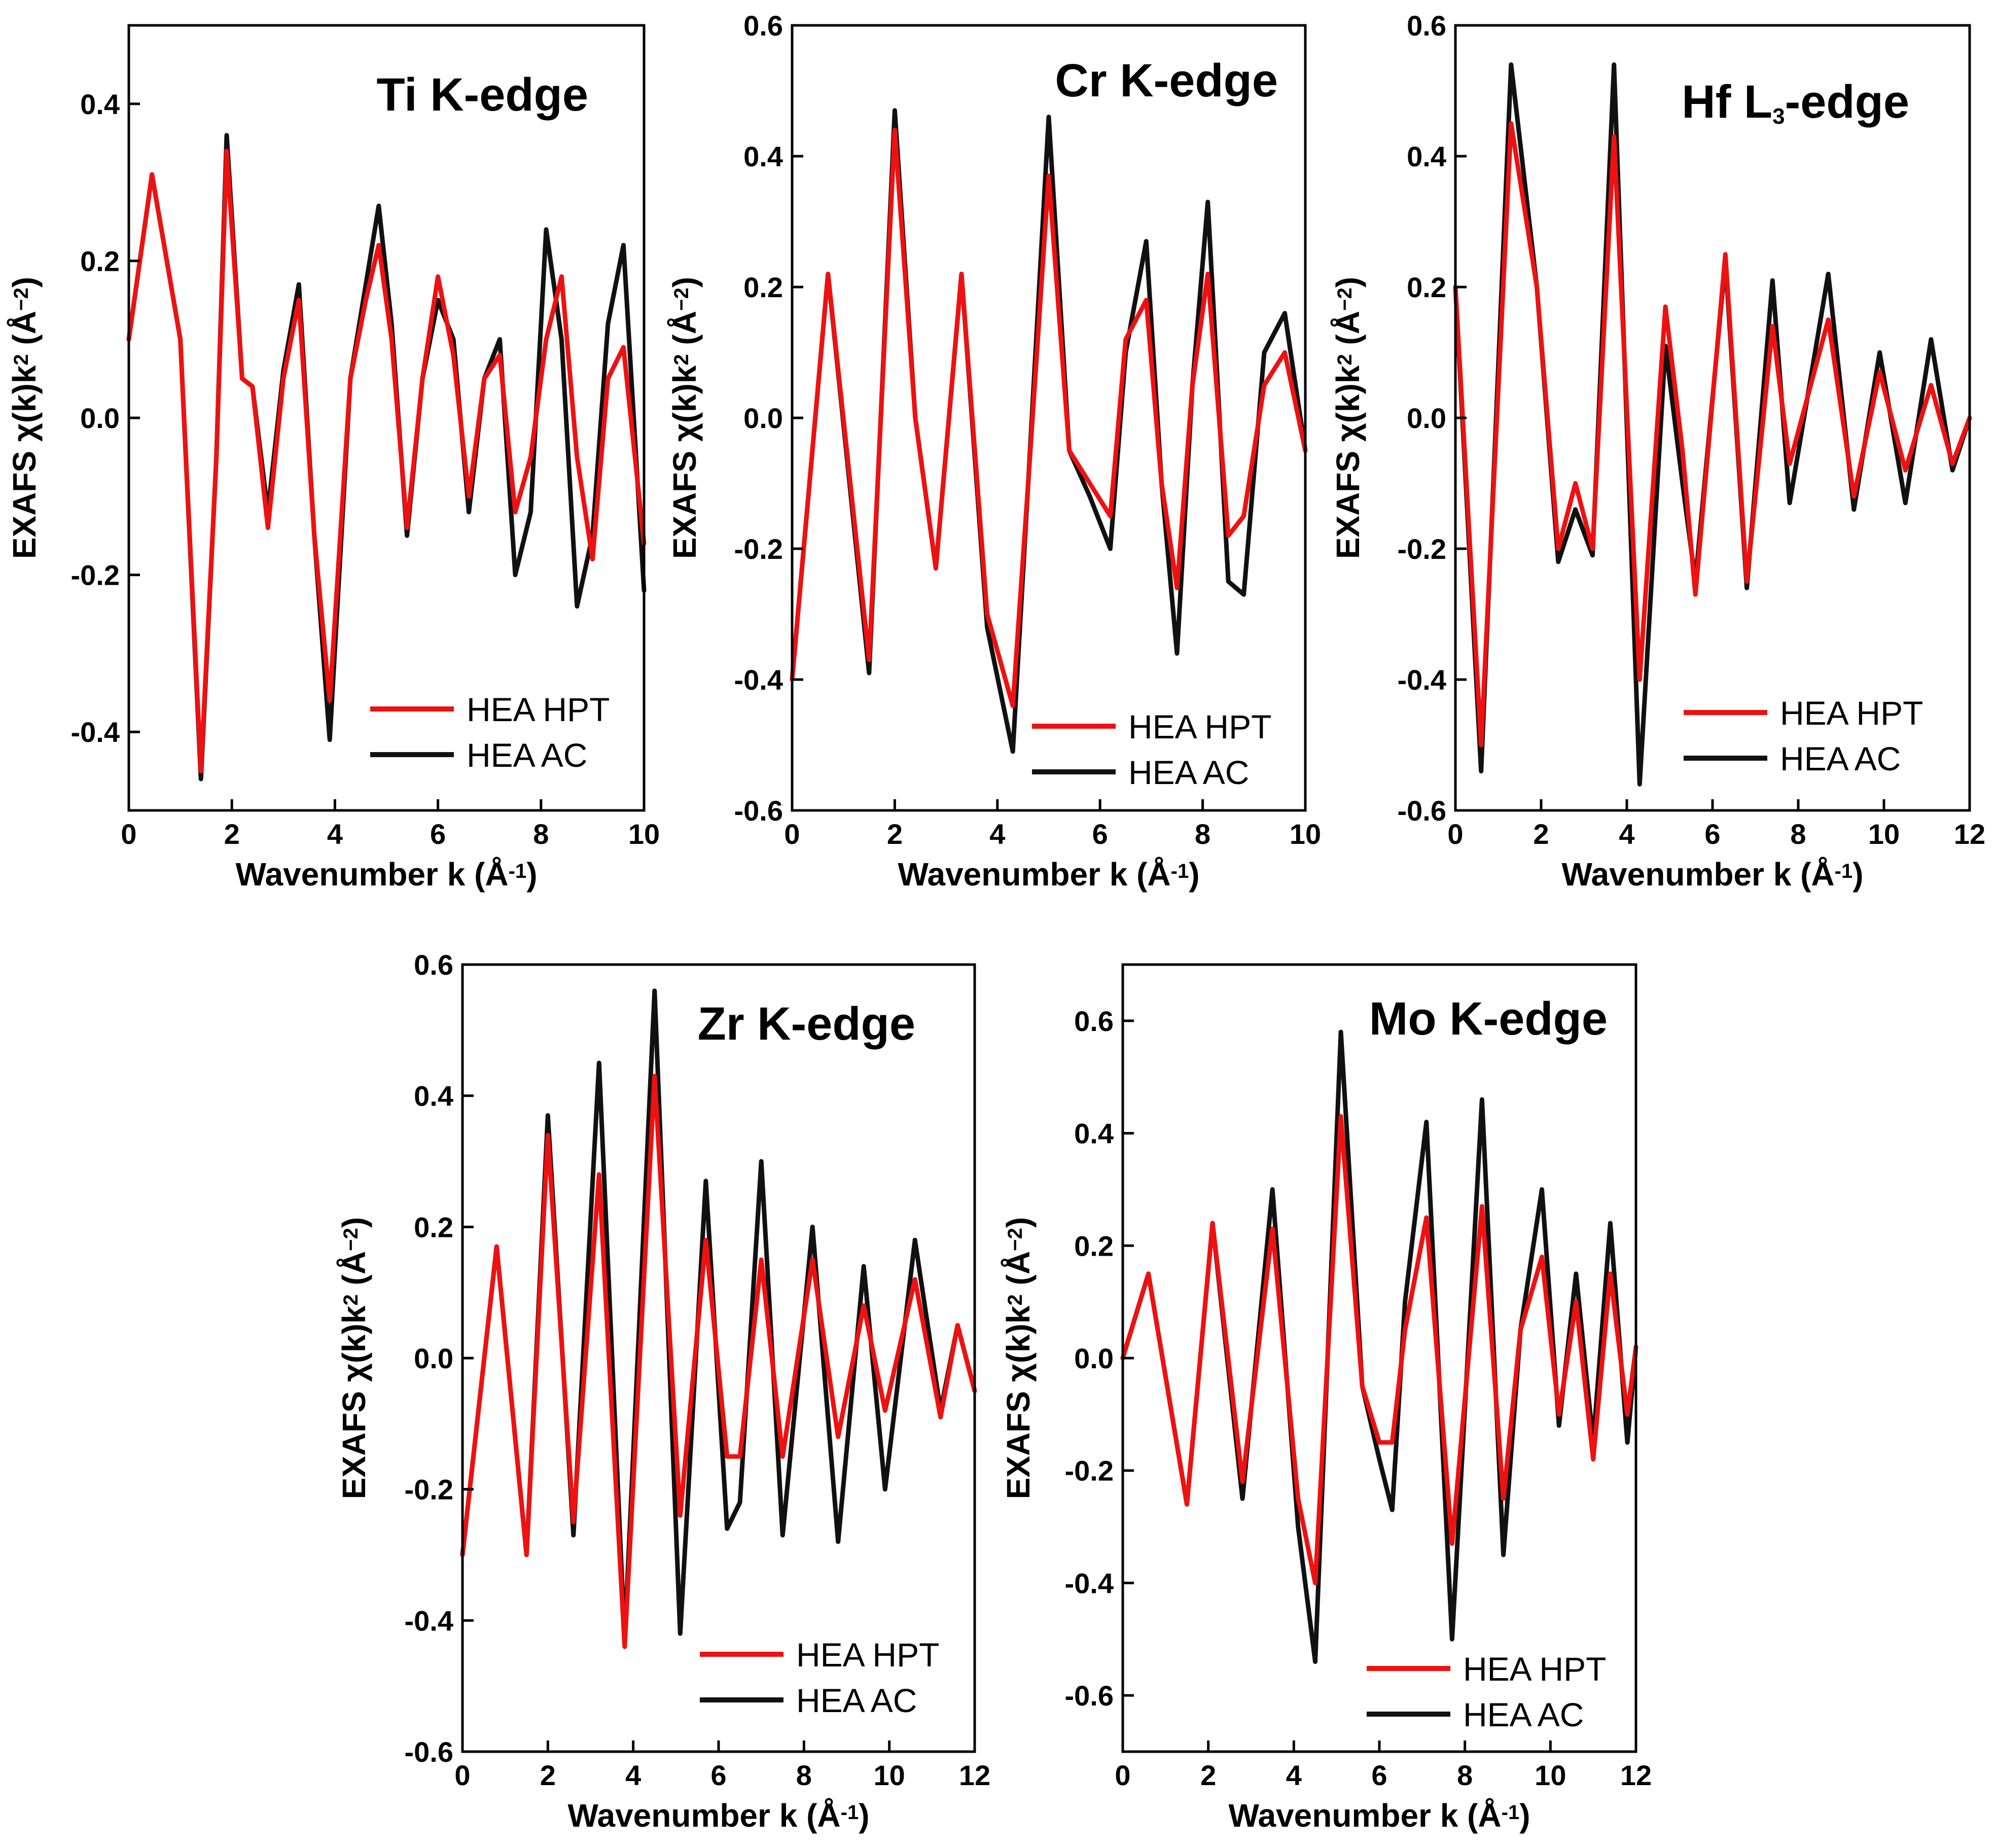 The image size is (1996, 1848). What do you see at coordinates (806, 1024) in the screenshot?
I see `edge-title-part: Zr K-edge` at bounding box center [806, 1024].